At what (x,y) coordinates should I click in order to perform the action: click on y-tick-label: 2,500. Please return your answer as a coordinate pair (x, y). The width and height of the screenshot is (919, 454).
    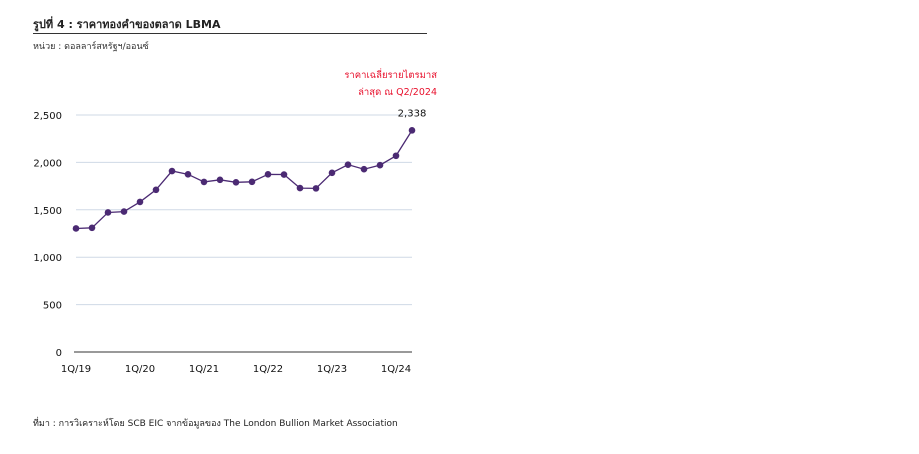
    Looking at the image, I should click on (47, 116).